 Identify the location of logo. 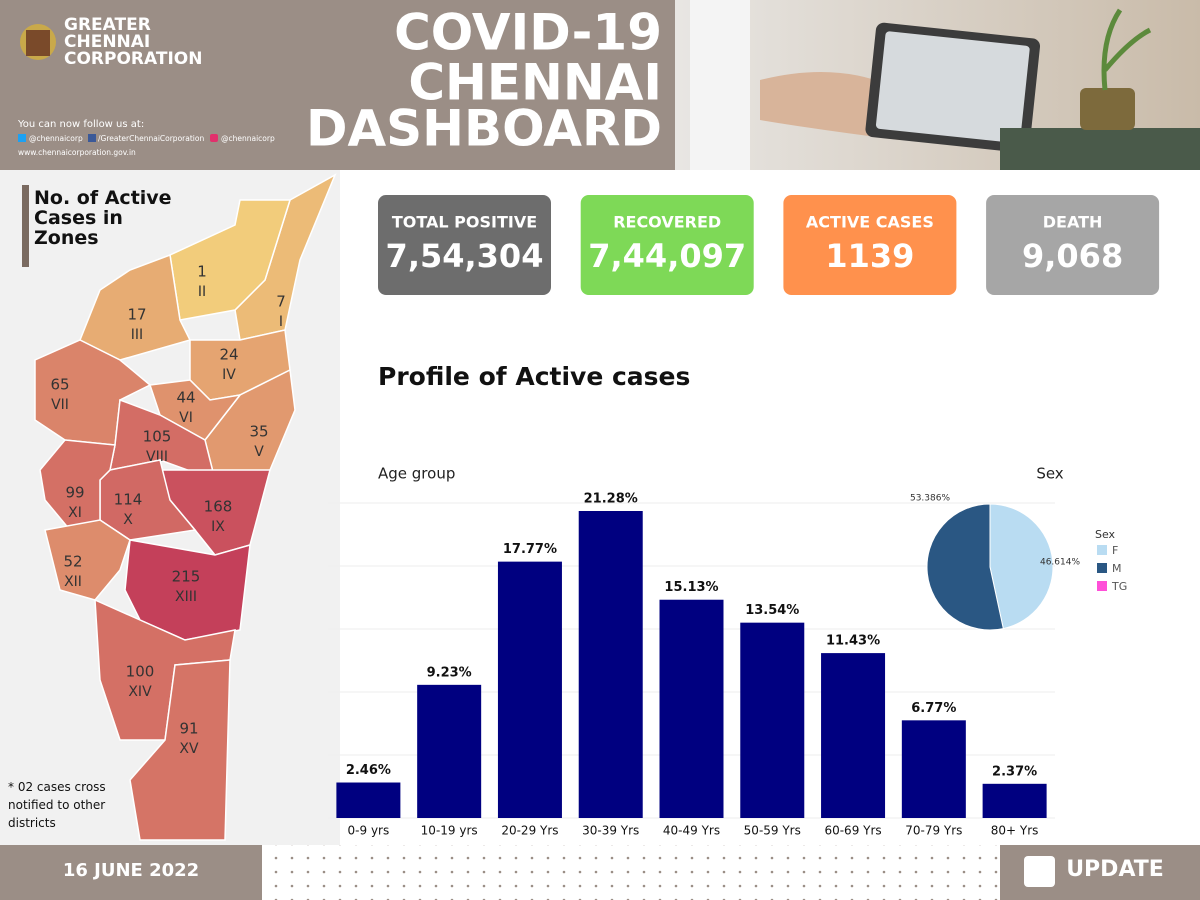
(38, 42).